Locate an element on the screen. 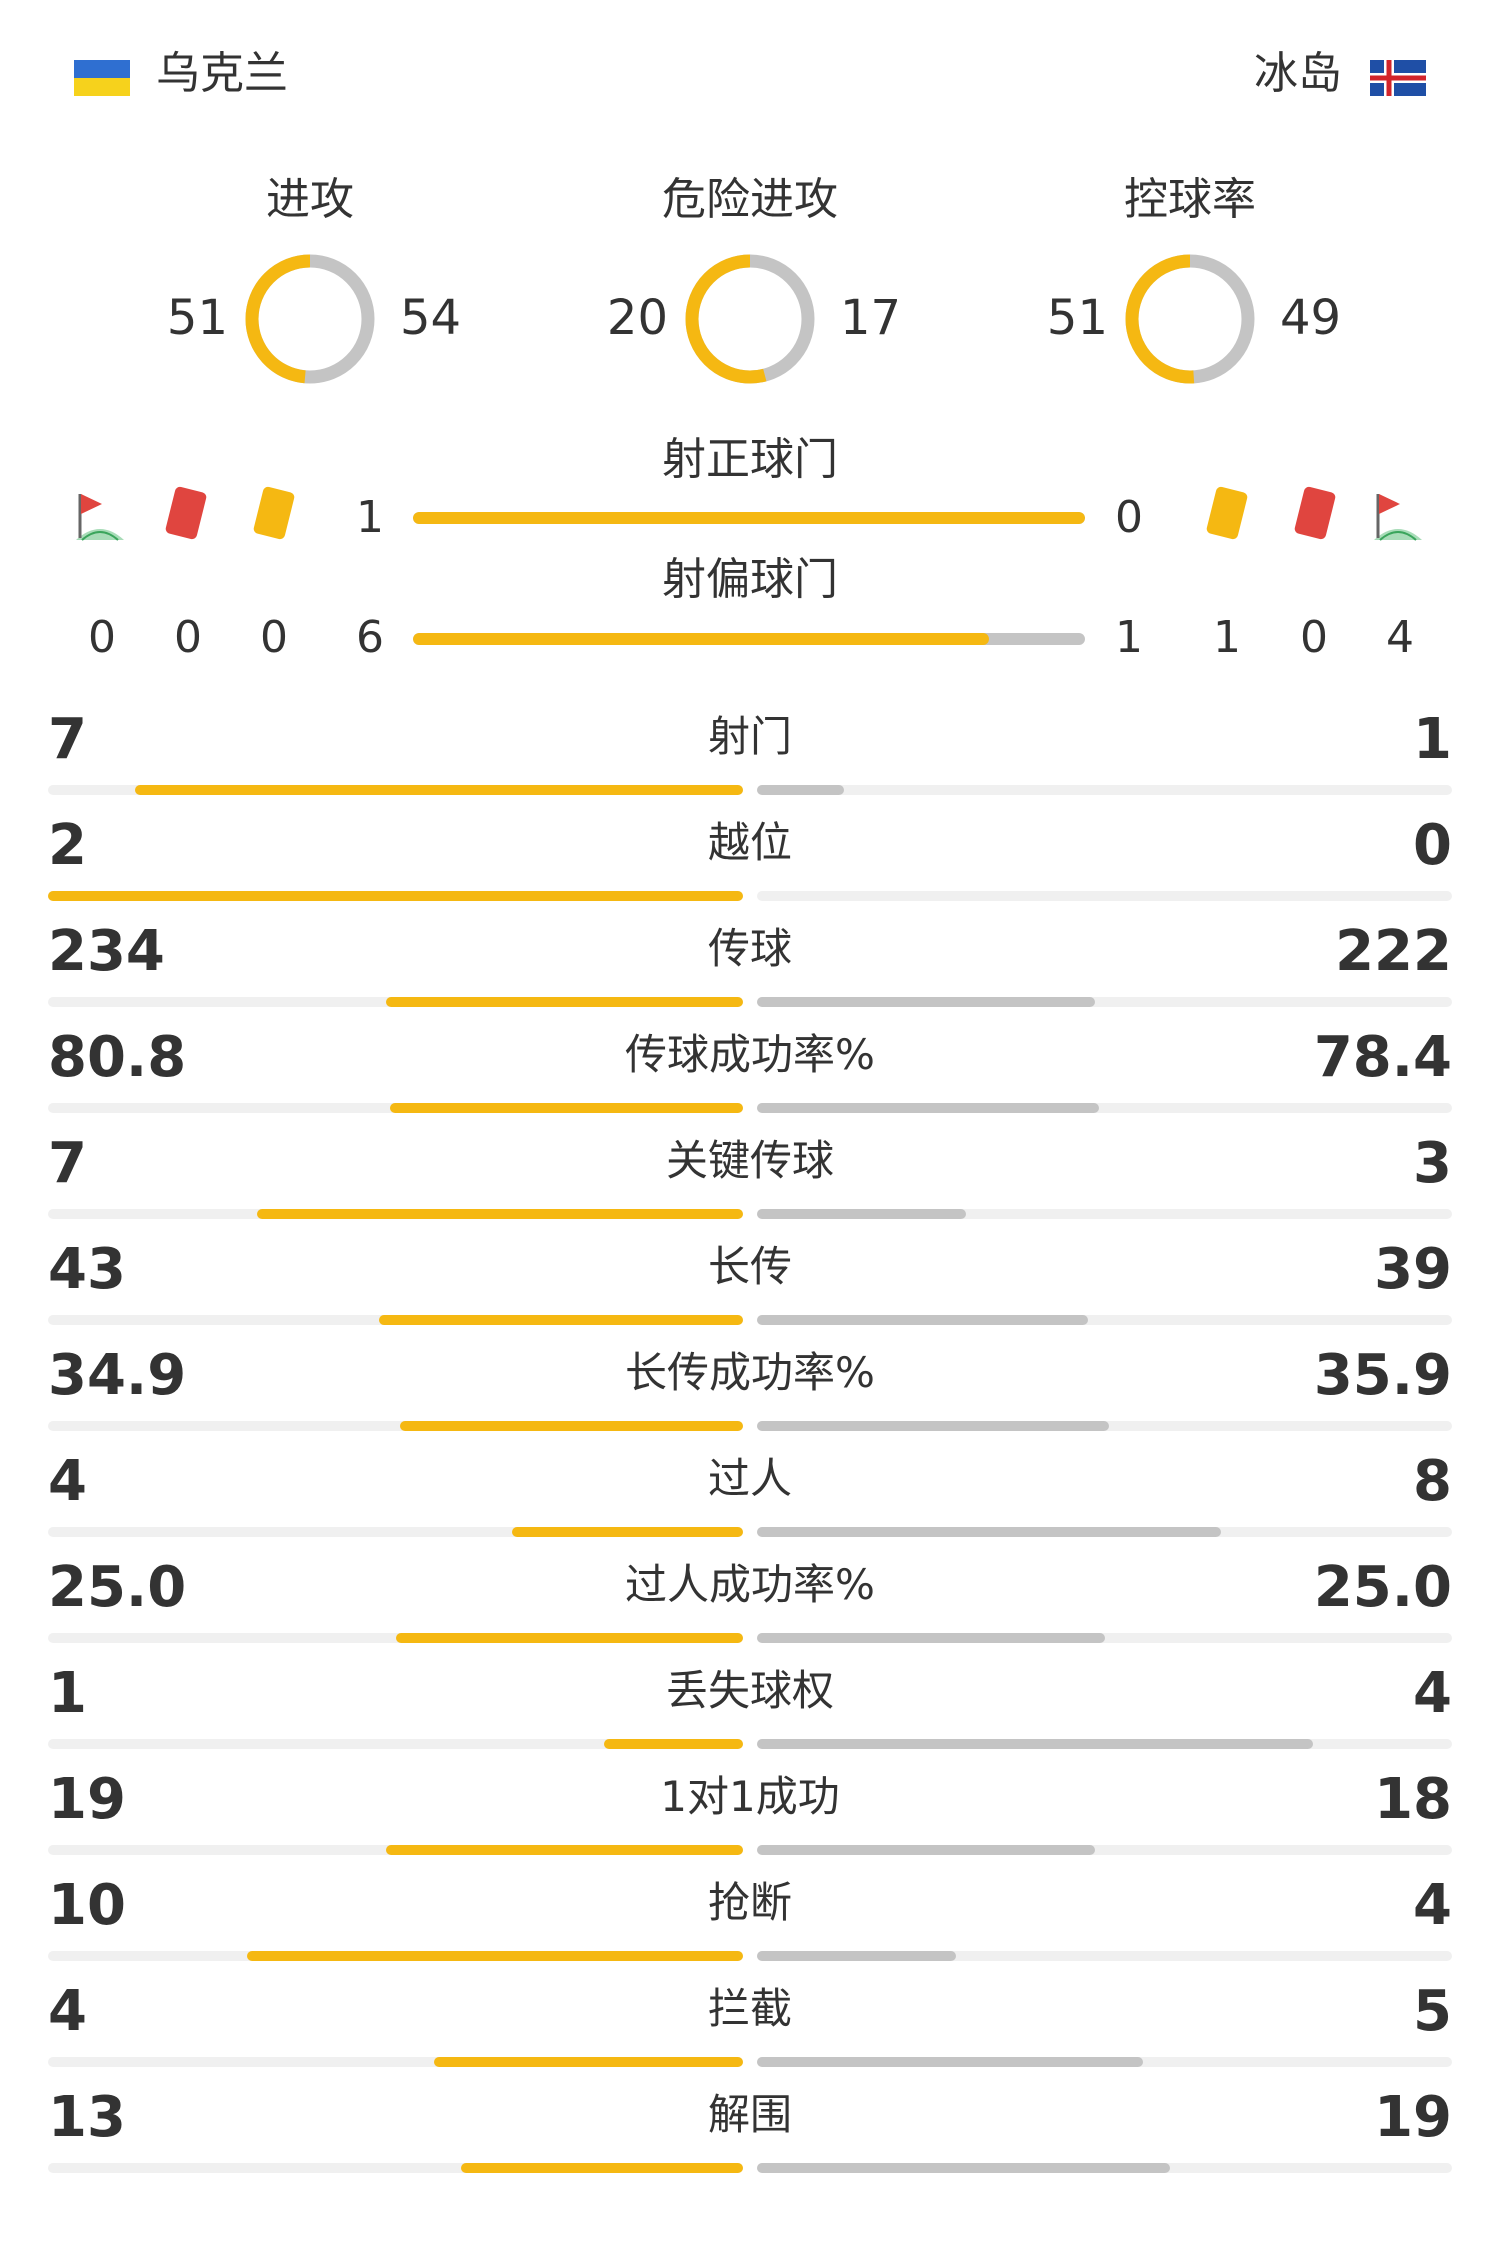  stat-home-value: 4 is located at coordinates (67, 2011).